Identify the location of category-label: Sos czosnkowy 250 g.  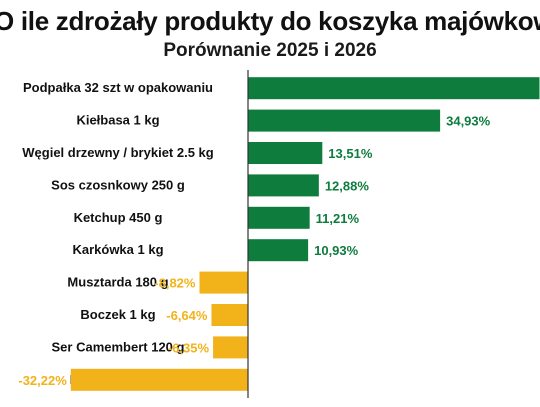
(118, 184).